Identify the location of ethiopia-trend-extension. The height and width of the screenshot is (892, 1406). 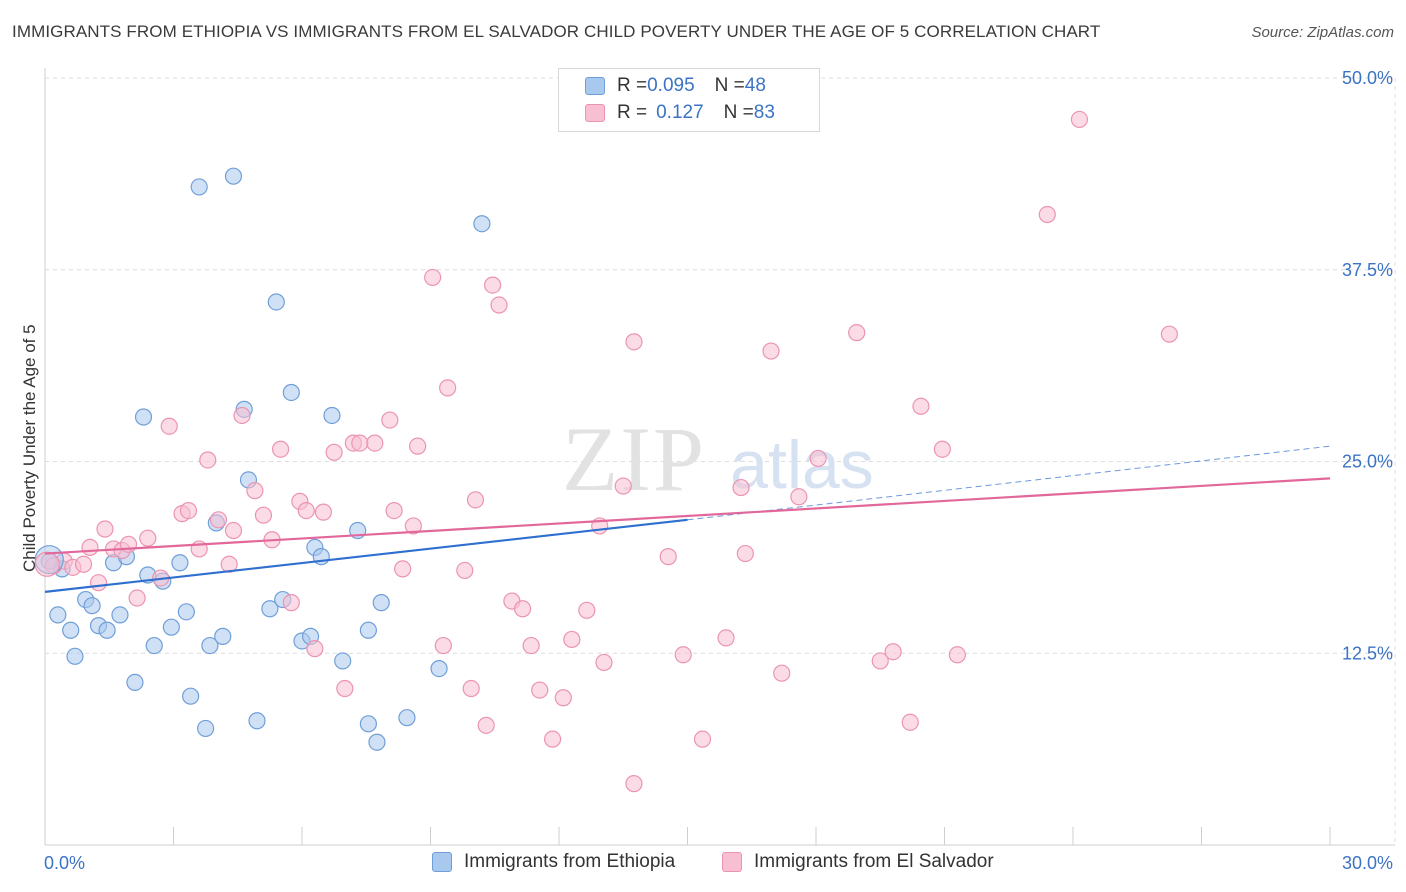
(1009, 483).